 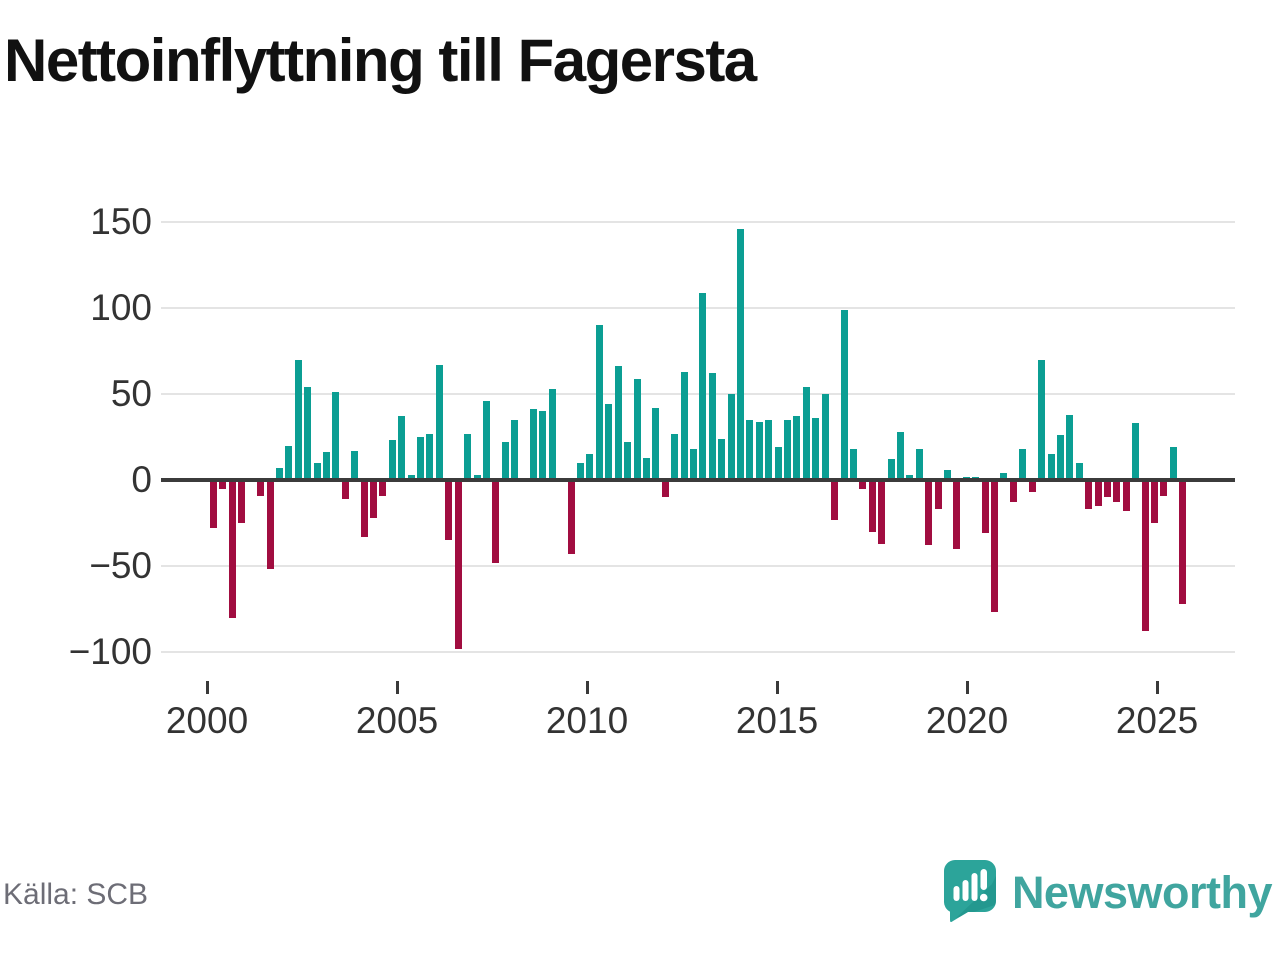 What do you see at coordinates (580, 471) in the screenshot?
I see `bar-2009q4` at bounding box center [580, 471].